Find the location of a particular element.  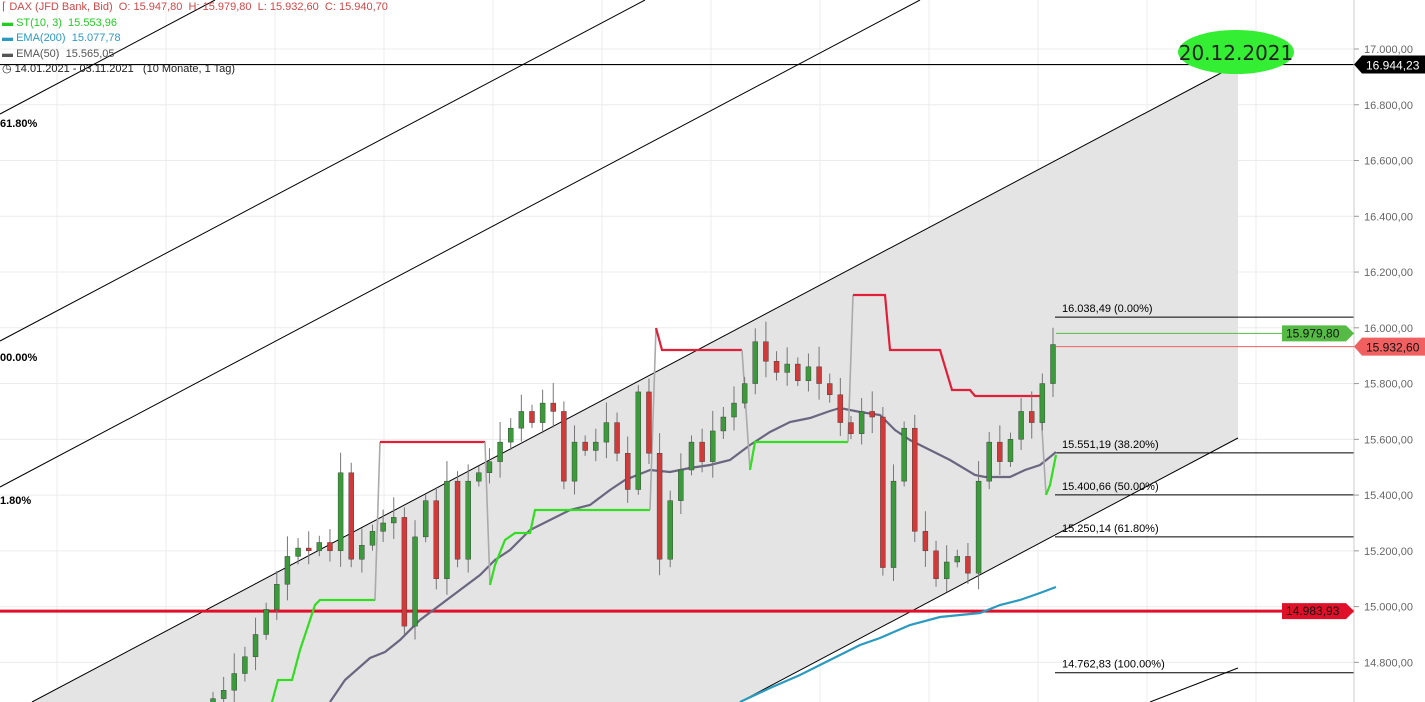

channel-lower-line is located at coordinates (989, 569).